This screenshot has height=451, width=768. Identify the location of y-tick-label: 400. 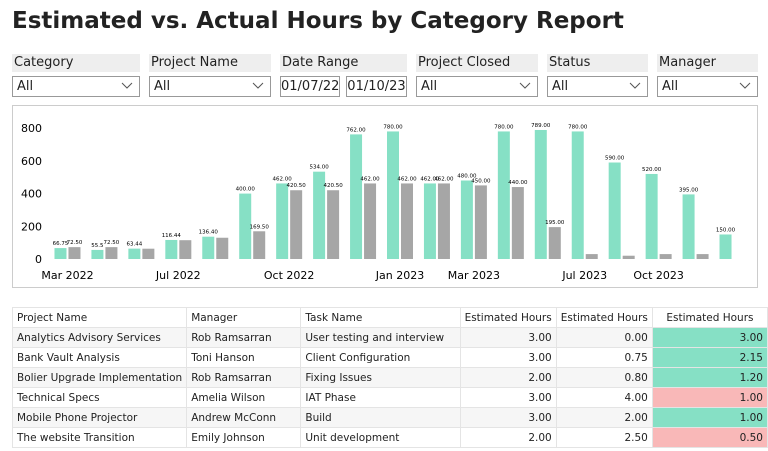
(31, 194).